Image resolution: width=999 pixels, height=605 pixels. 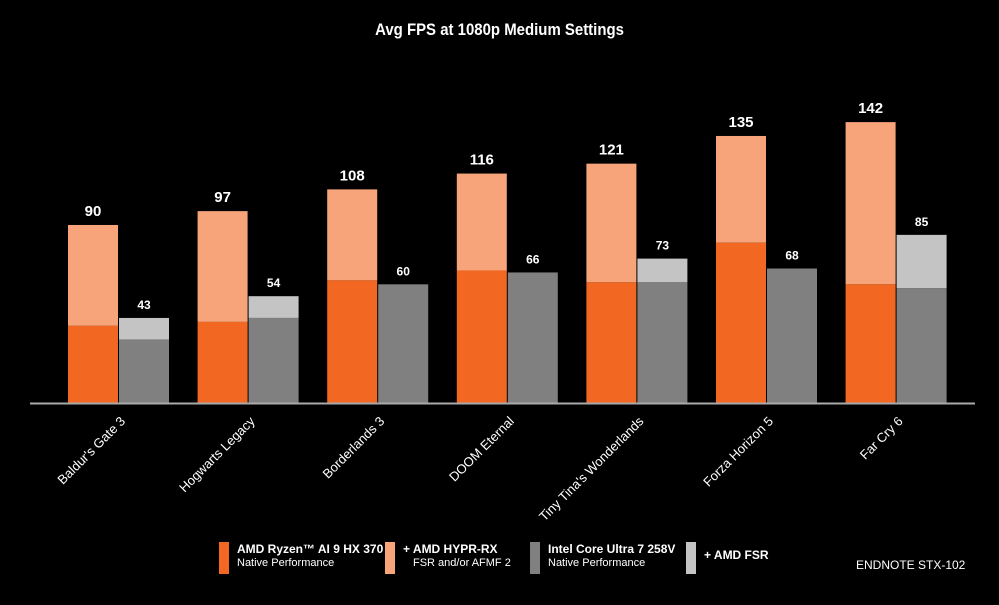 What do you see at coordinates (91, 451) in the screenshot?
I see `category-label: Baldur's Gate 3` at bounding box center [91, 451].